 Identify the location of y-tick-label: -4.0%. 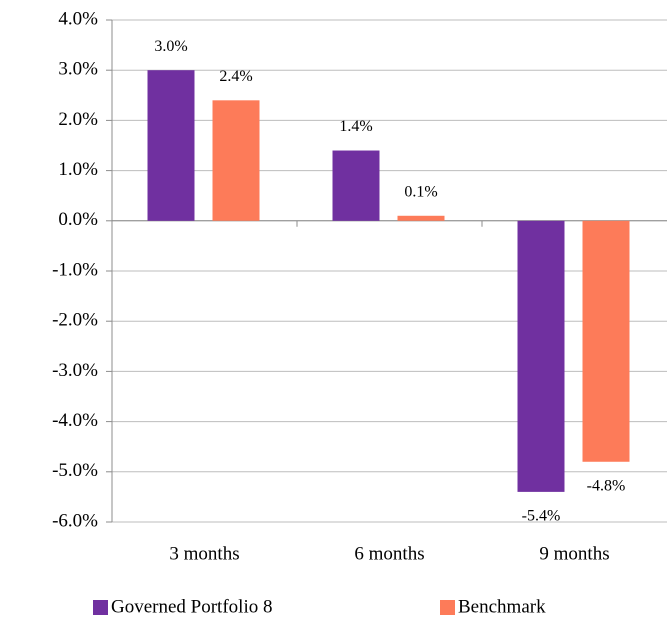
(75, 420).